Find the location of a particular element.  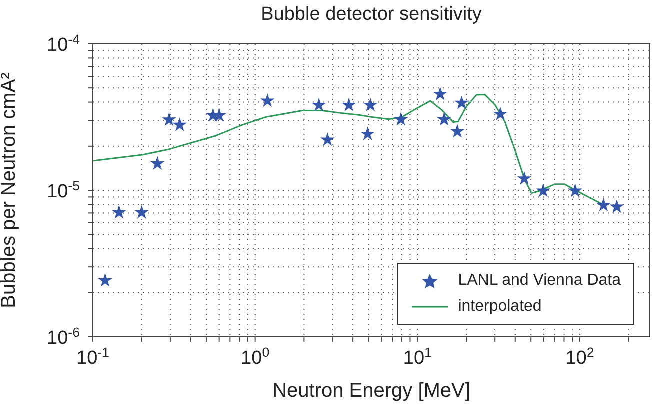

y-axis-title: Bubbles per Neutron cmÂ² is located at coordinates (10, 190).